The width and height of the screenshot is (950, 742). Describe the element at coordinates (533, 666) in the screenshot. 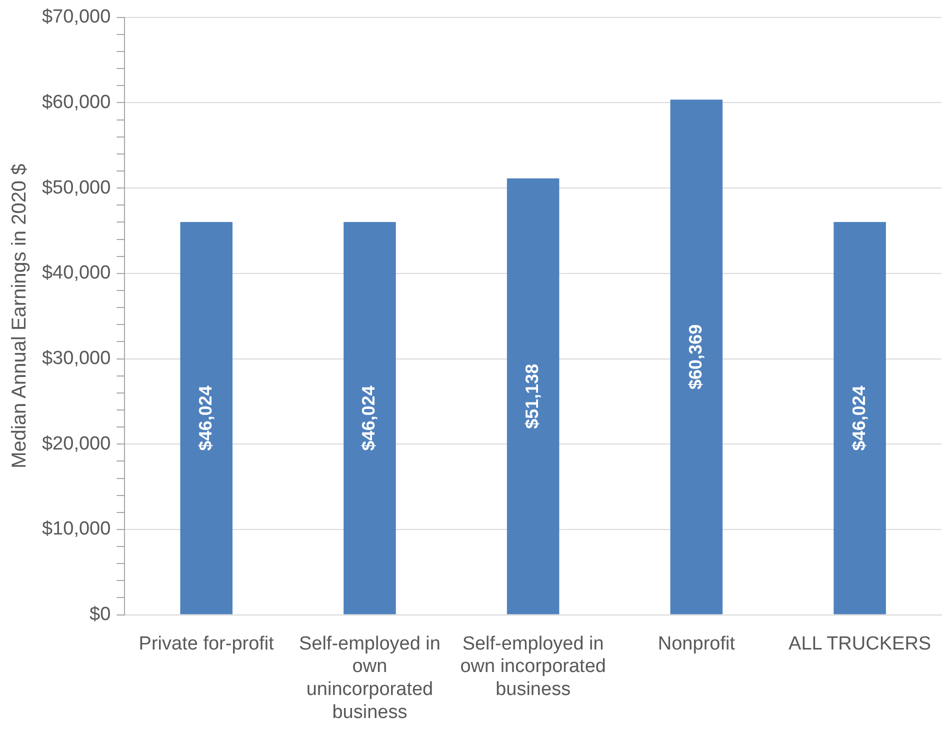

I see `x-tick-label: Self-employed in own incorporated business` at that location.